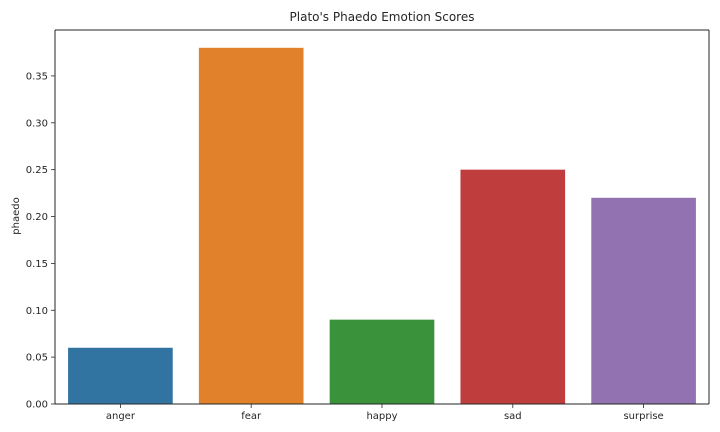  What do you see at coordinates (37, 170) in the screenshot?
I see `y-tick-label-5: 0.25` at bounding box center [37, 170].